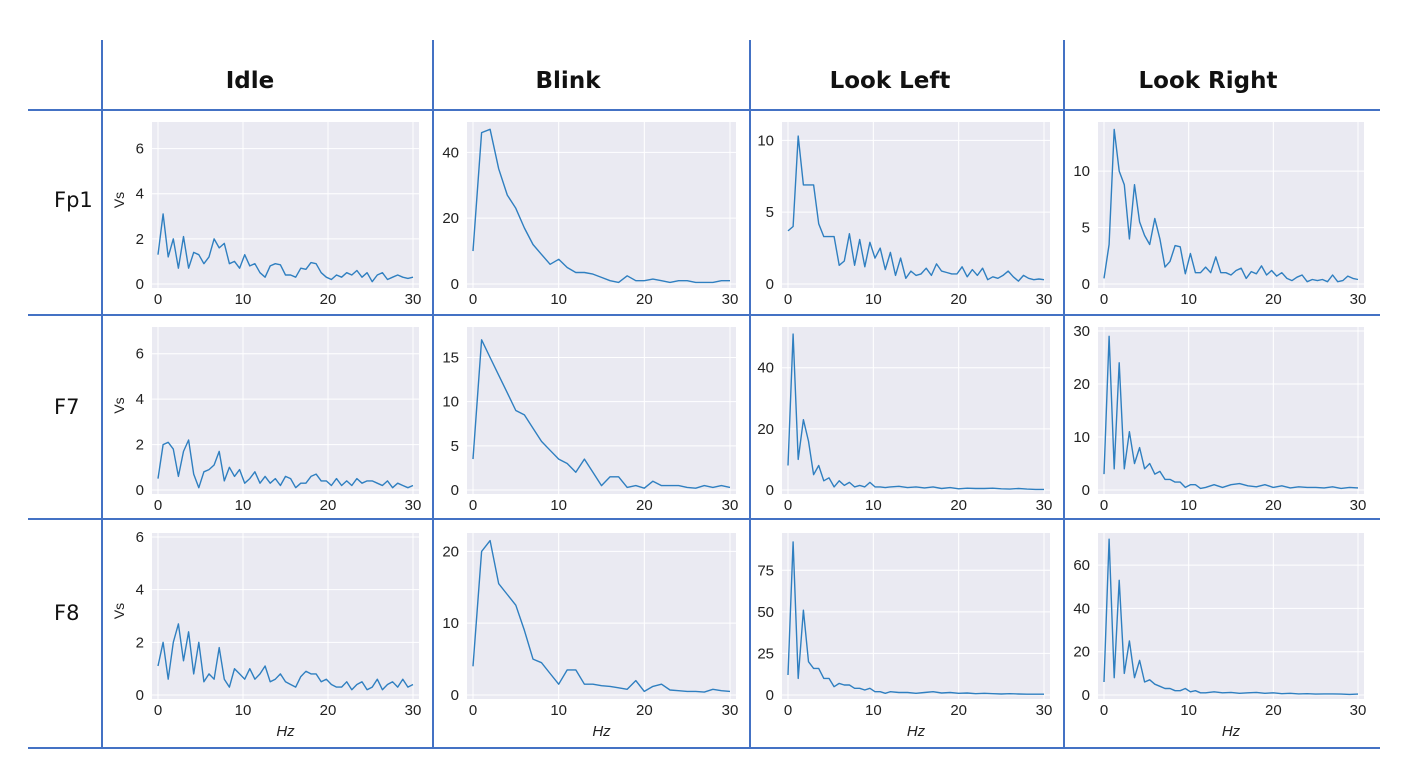 Image resolution: width=1414 pixels, height=763 pixels. I want to click on series-line-f7-idle, so click(285, 464).